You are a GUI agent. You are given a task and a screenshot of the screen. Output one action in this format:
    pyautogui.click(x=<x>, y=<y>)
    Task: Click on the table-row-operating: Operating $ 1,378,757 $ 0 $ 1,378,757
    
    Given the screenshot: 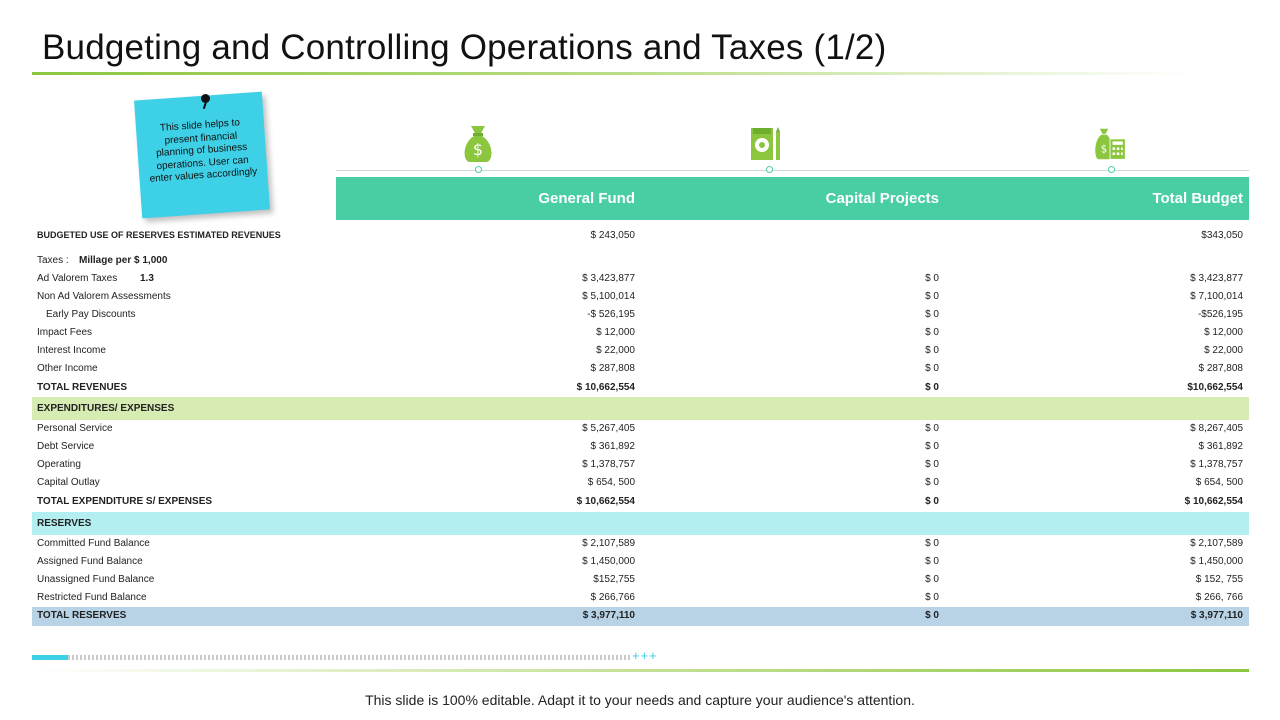 What is the action you would take?
    pyautogui.click(x=640, y=465)
    